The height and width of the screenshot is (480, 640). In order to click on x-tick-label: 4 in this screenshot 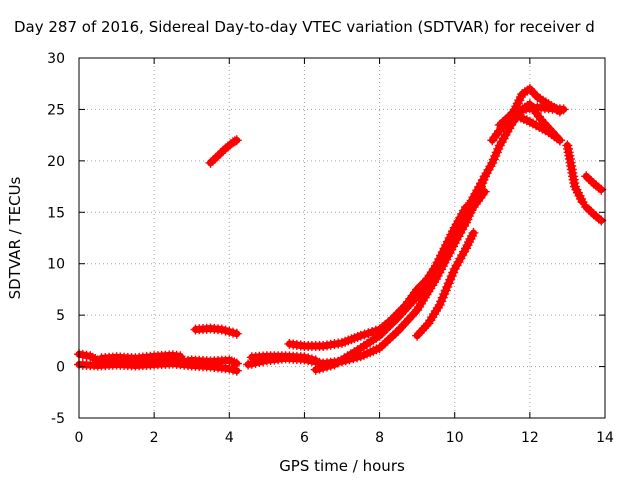, I will do `click(229, 438)`.